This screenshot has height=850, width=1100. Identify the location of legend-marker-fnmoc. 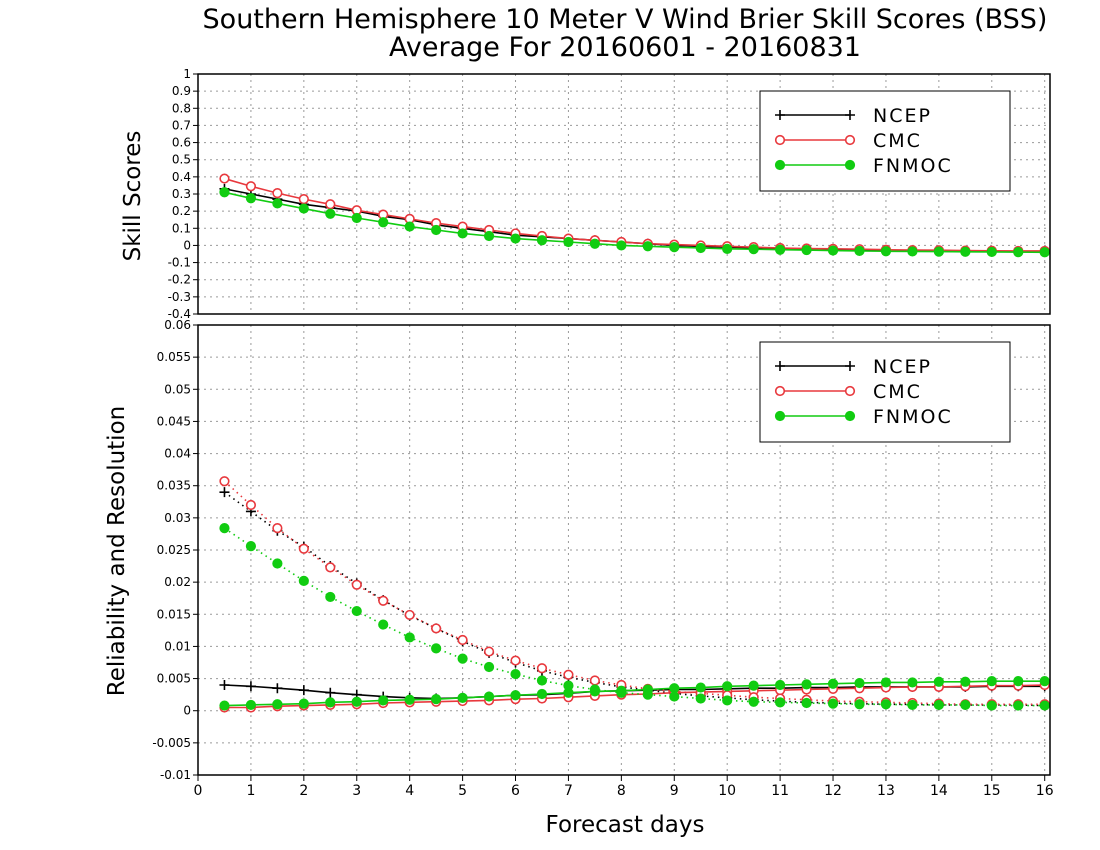
(780, 416).